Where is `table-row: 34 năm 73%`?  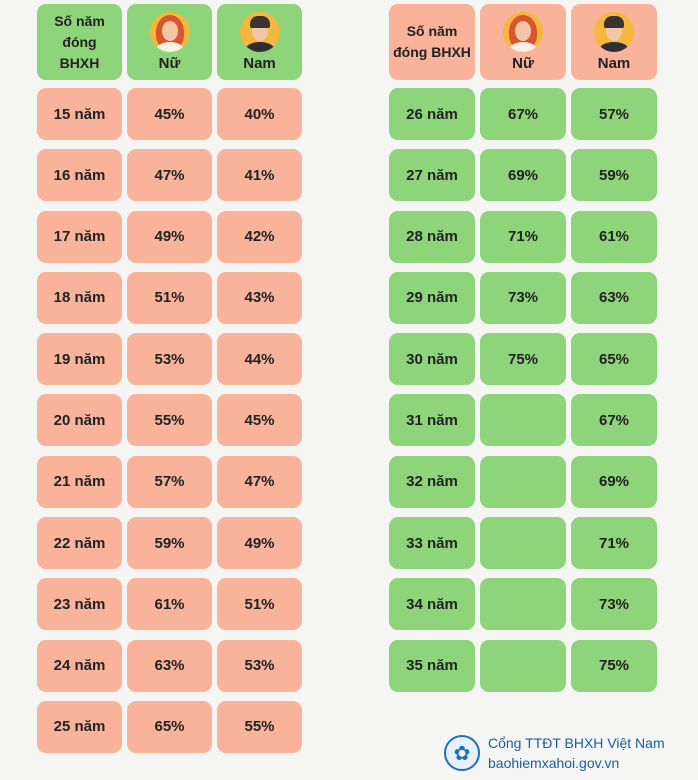
table-row: 34 năm 73% is located at coordinates (523, 604).